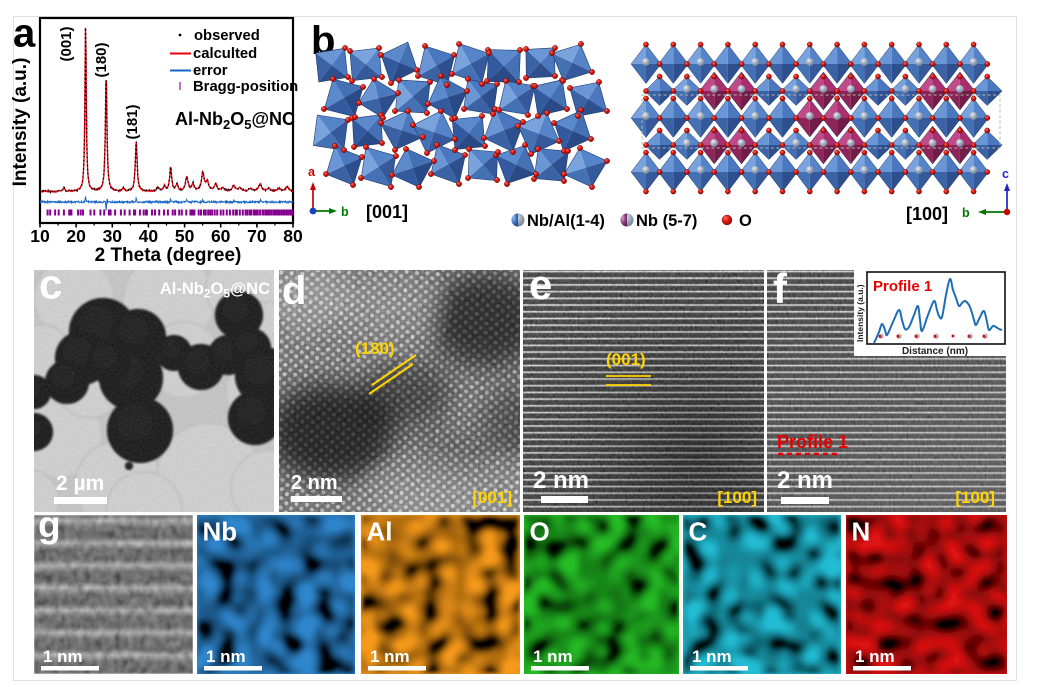 The height and width of the screenshot is (687, 1038). Describe the element at coordinates (540, 289) in the screenshot. I see `svg-text: e` at that location.